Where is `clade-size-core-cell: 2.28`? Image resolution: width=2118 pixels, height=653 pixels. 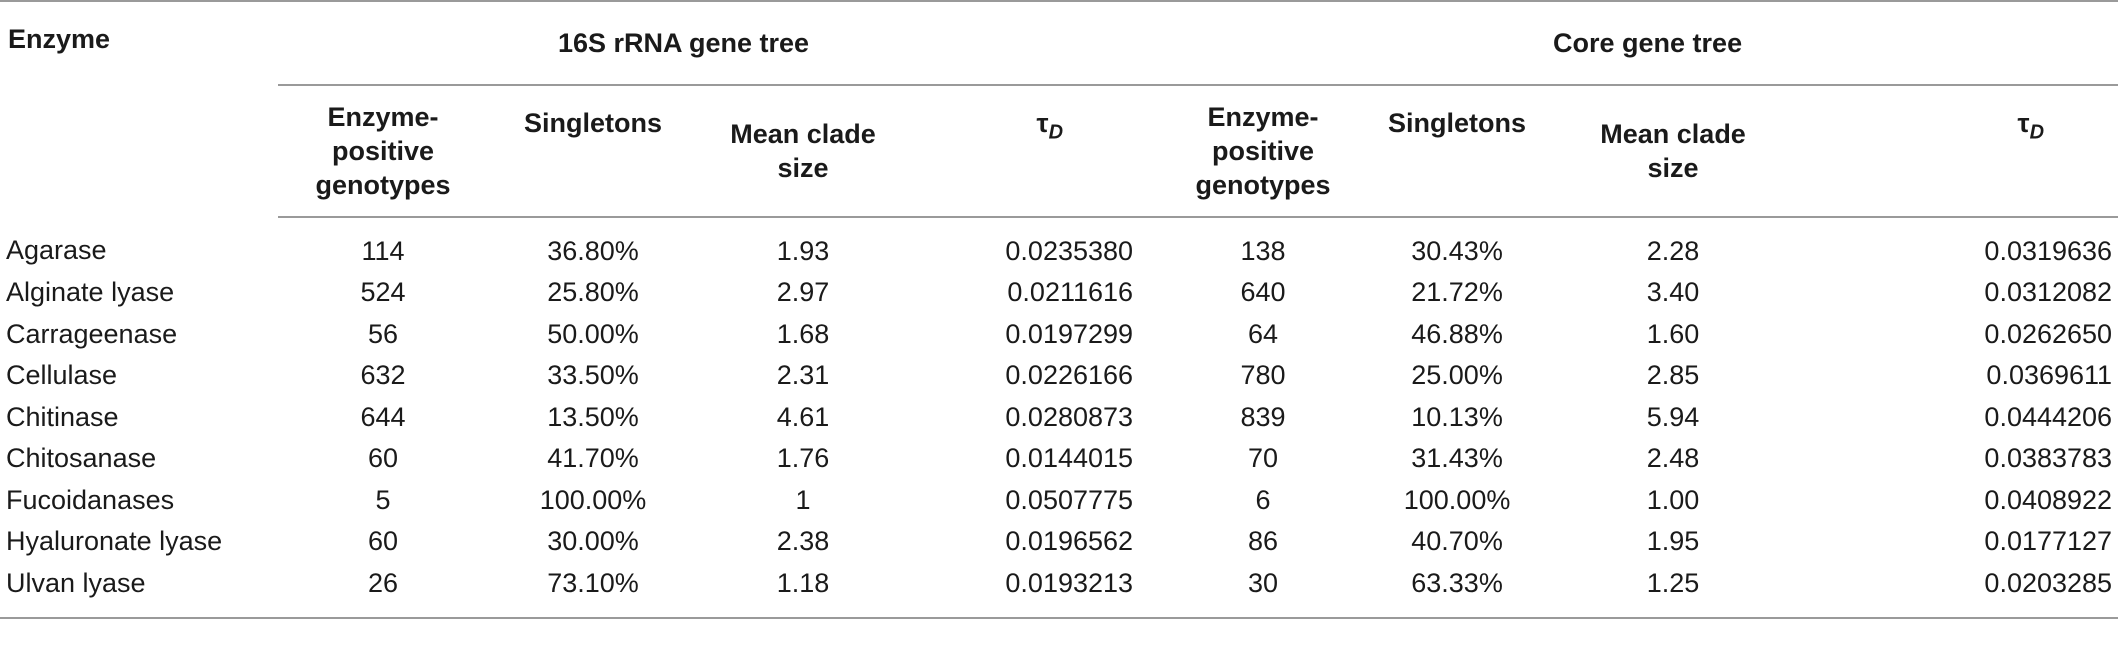
clade-size-core-cell: 2.28 is located at coordinates (1673, 250).